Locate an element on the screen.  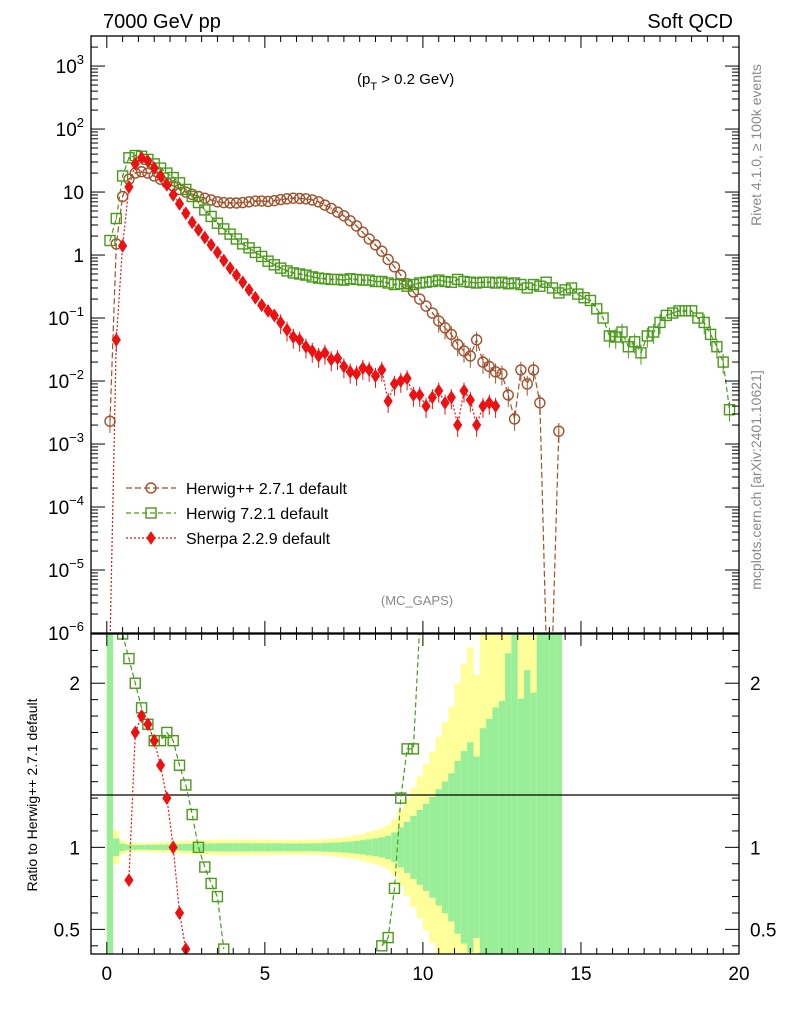
ratio-series-layer is located at coordinates (268, 794).